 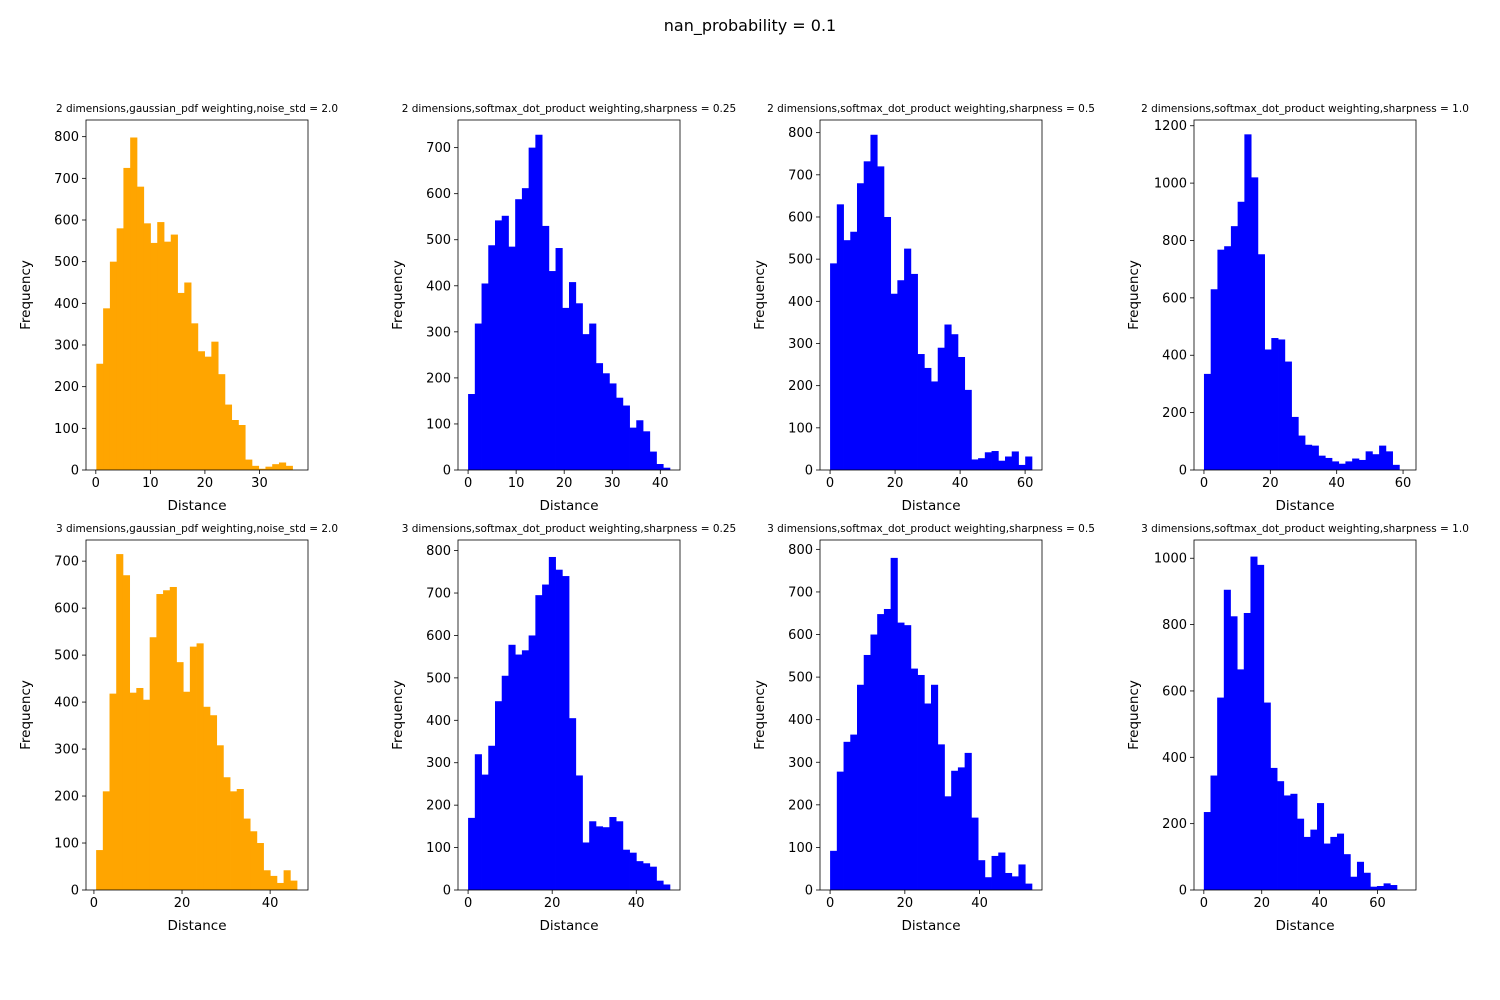 What do you see at coordinates (660, 483) in the screenshot?
I see `x-tick-label: 40` at bounding box center [660, 483].